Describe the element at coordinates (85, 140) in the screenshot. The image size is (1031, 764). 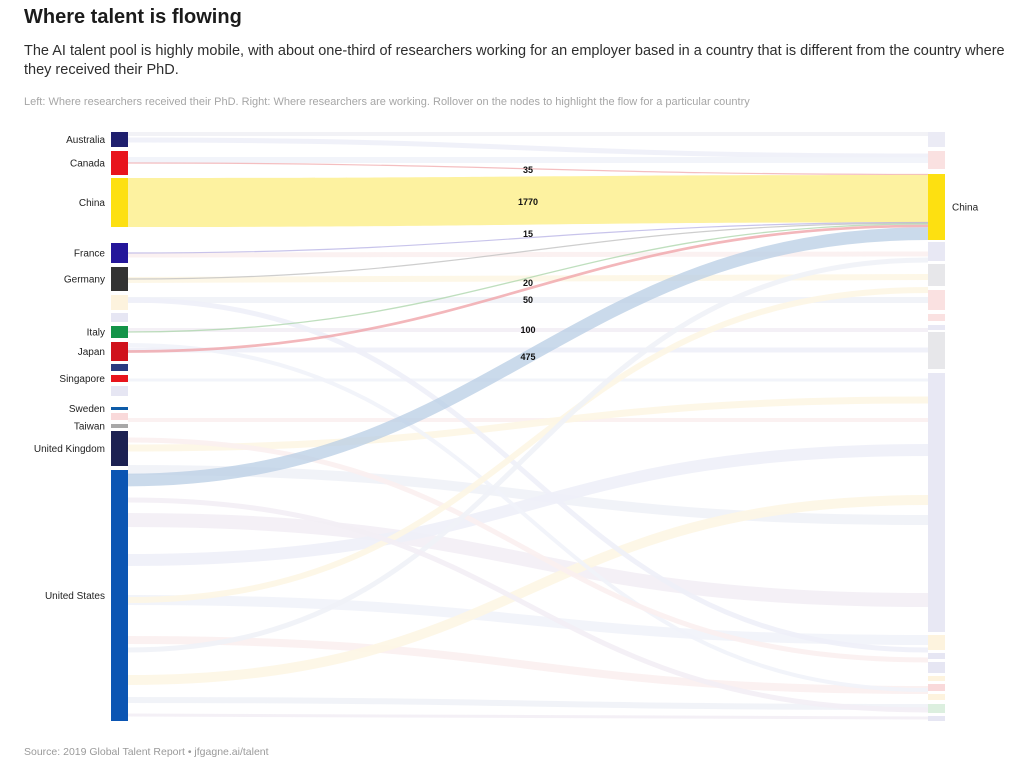
I see `left-label-australia: Australia` at that location.